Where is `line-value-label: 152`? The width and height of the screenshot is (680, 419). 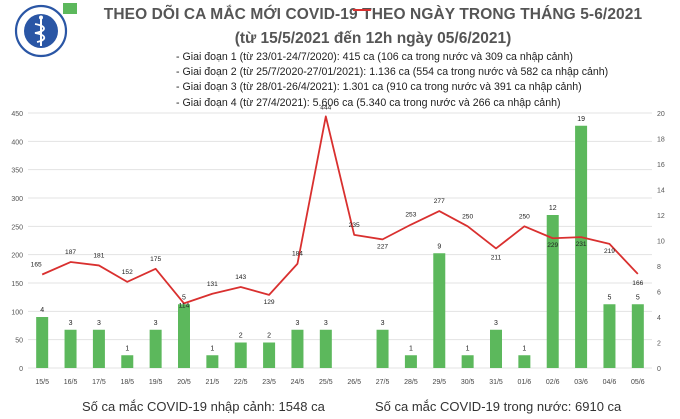 line-value-label: 152 is located at coordinates (127, 272).